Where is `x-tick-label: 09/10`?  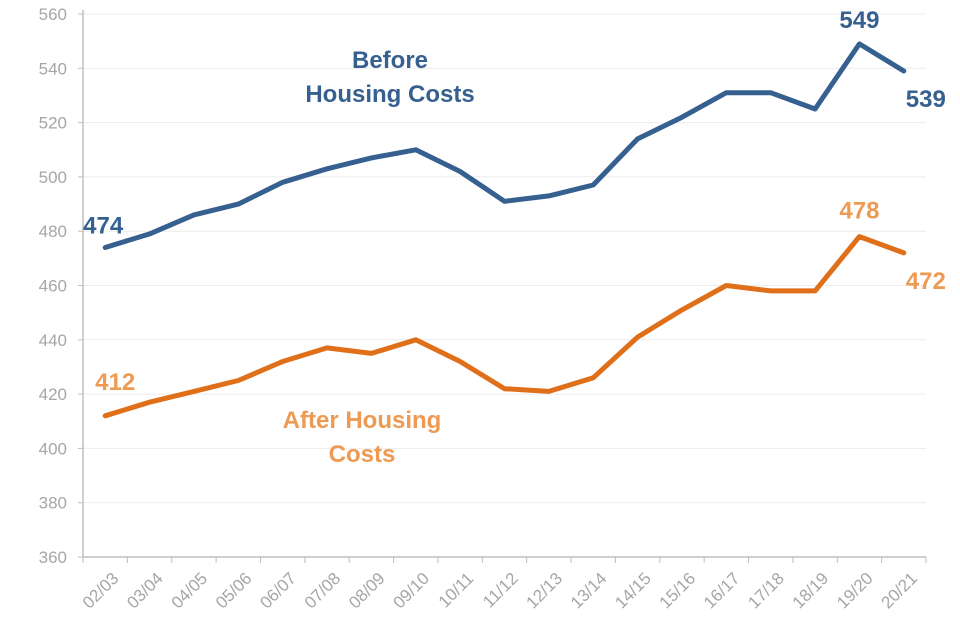
x-tick-label: 09/10 is located at coordinates (411, 591).